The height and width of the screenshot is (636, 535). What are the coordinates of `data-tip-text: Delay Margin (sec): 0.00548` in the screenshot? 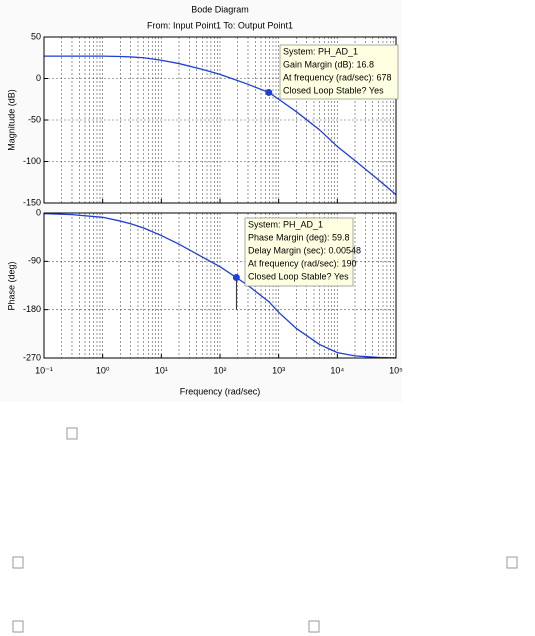 It's located at (304, 250).